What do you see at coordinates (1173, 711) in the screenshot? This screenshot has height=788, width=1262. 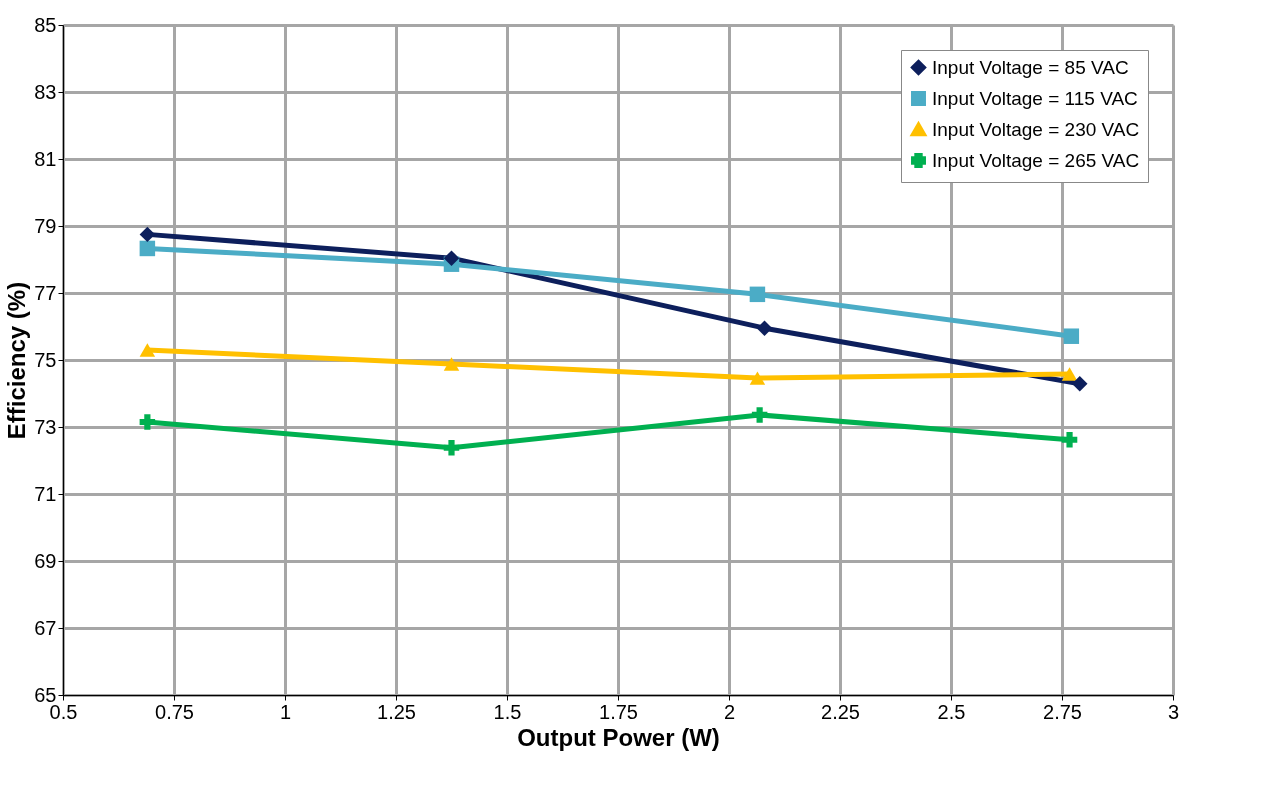 I see `x-tick-label: 3` at bounding box center [1173, 711].